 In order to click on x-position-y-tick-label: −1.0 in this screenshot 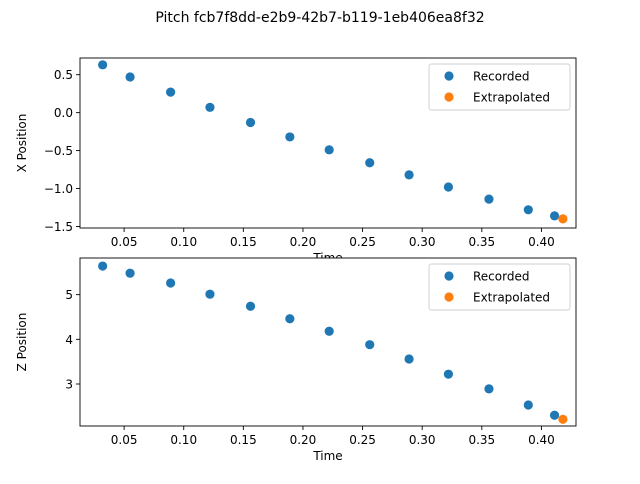, I will do `click(58, 189)`.